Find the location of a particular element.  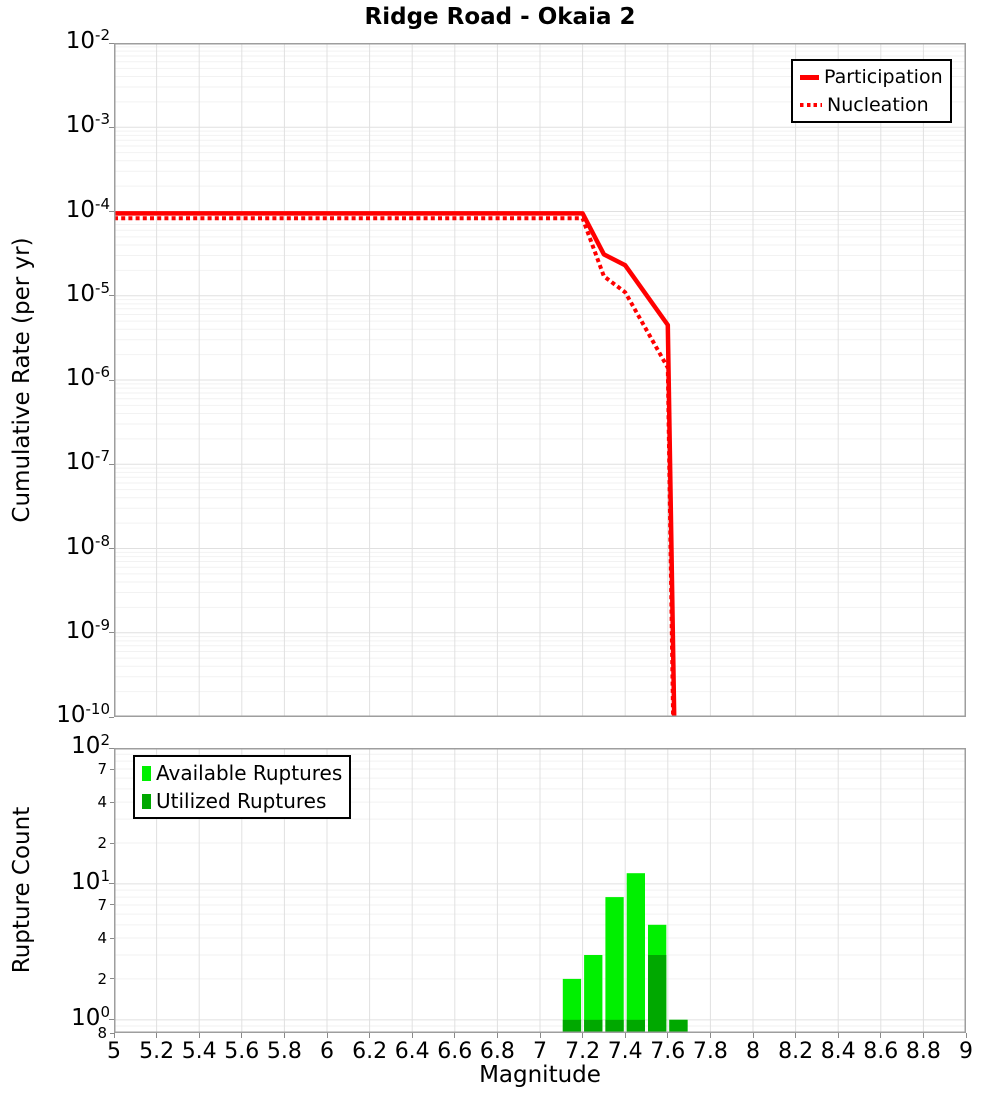

count-y-minor-tick-label: 8 is located at coordinates (102, 1033).